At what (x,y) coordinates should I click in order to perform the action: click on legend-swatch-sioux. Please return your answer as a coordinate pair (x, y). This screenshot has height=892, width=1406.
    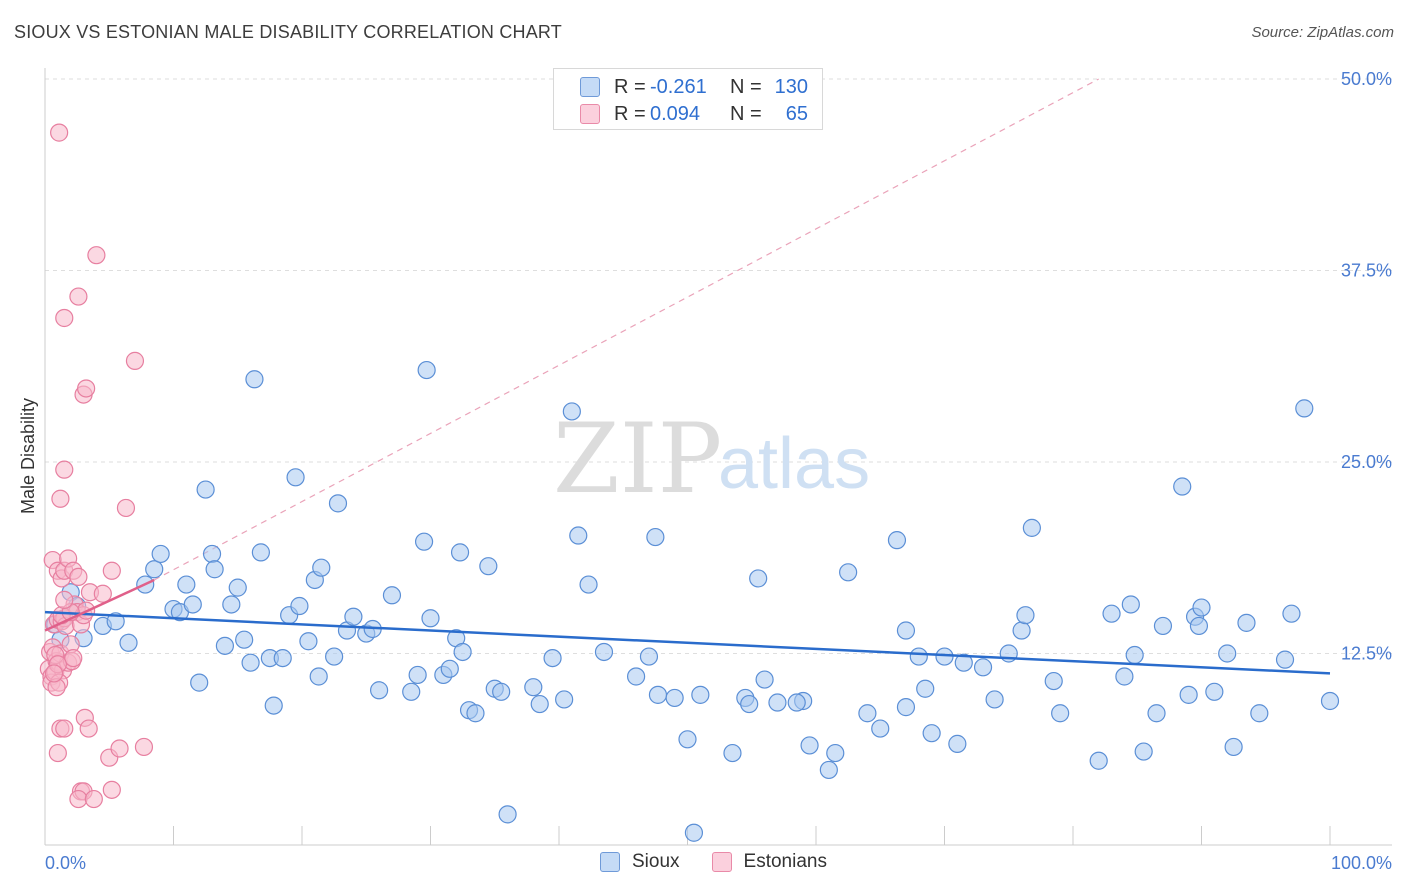
    Looking at the image, I should click on (590, 87).